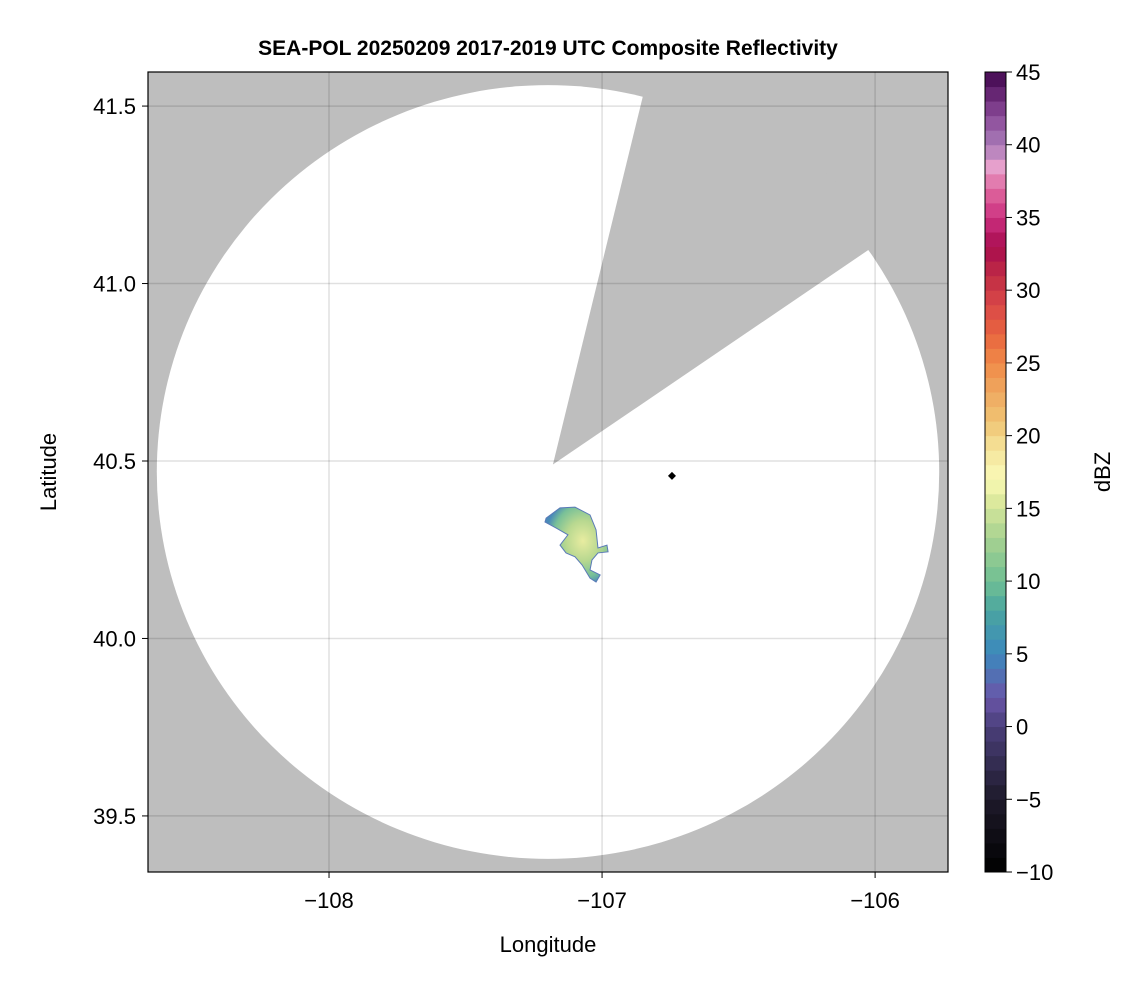 The width and height of the screenshot is (1146, 995). What do you see at coordinates (576, 544) in the screenshot?
I see `reflectivity-echo` at bounding box center [576, 544].